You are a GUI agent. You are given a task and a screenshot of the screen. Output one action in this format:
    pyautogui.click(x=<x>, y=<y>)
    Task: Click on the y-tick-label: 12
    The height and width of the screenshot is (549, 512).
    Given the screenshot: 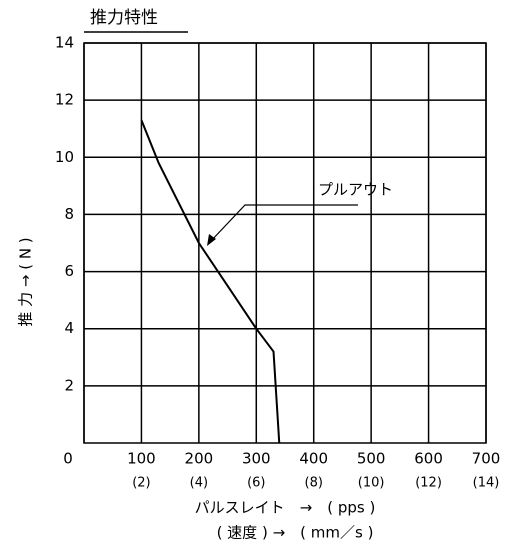 What is the action you would take?
    pyautogui.click(x=64, y=100)
    